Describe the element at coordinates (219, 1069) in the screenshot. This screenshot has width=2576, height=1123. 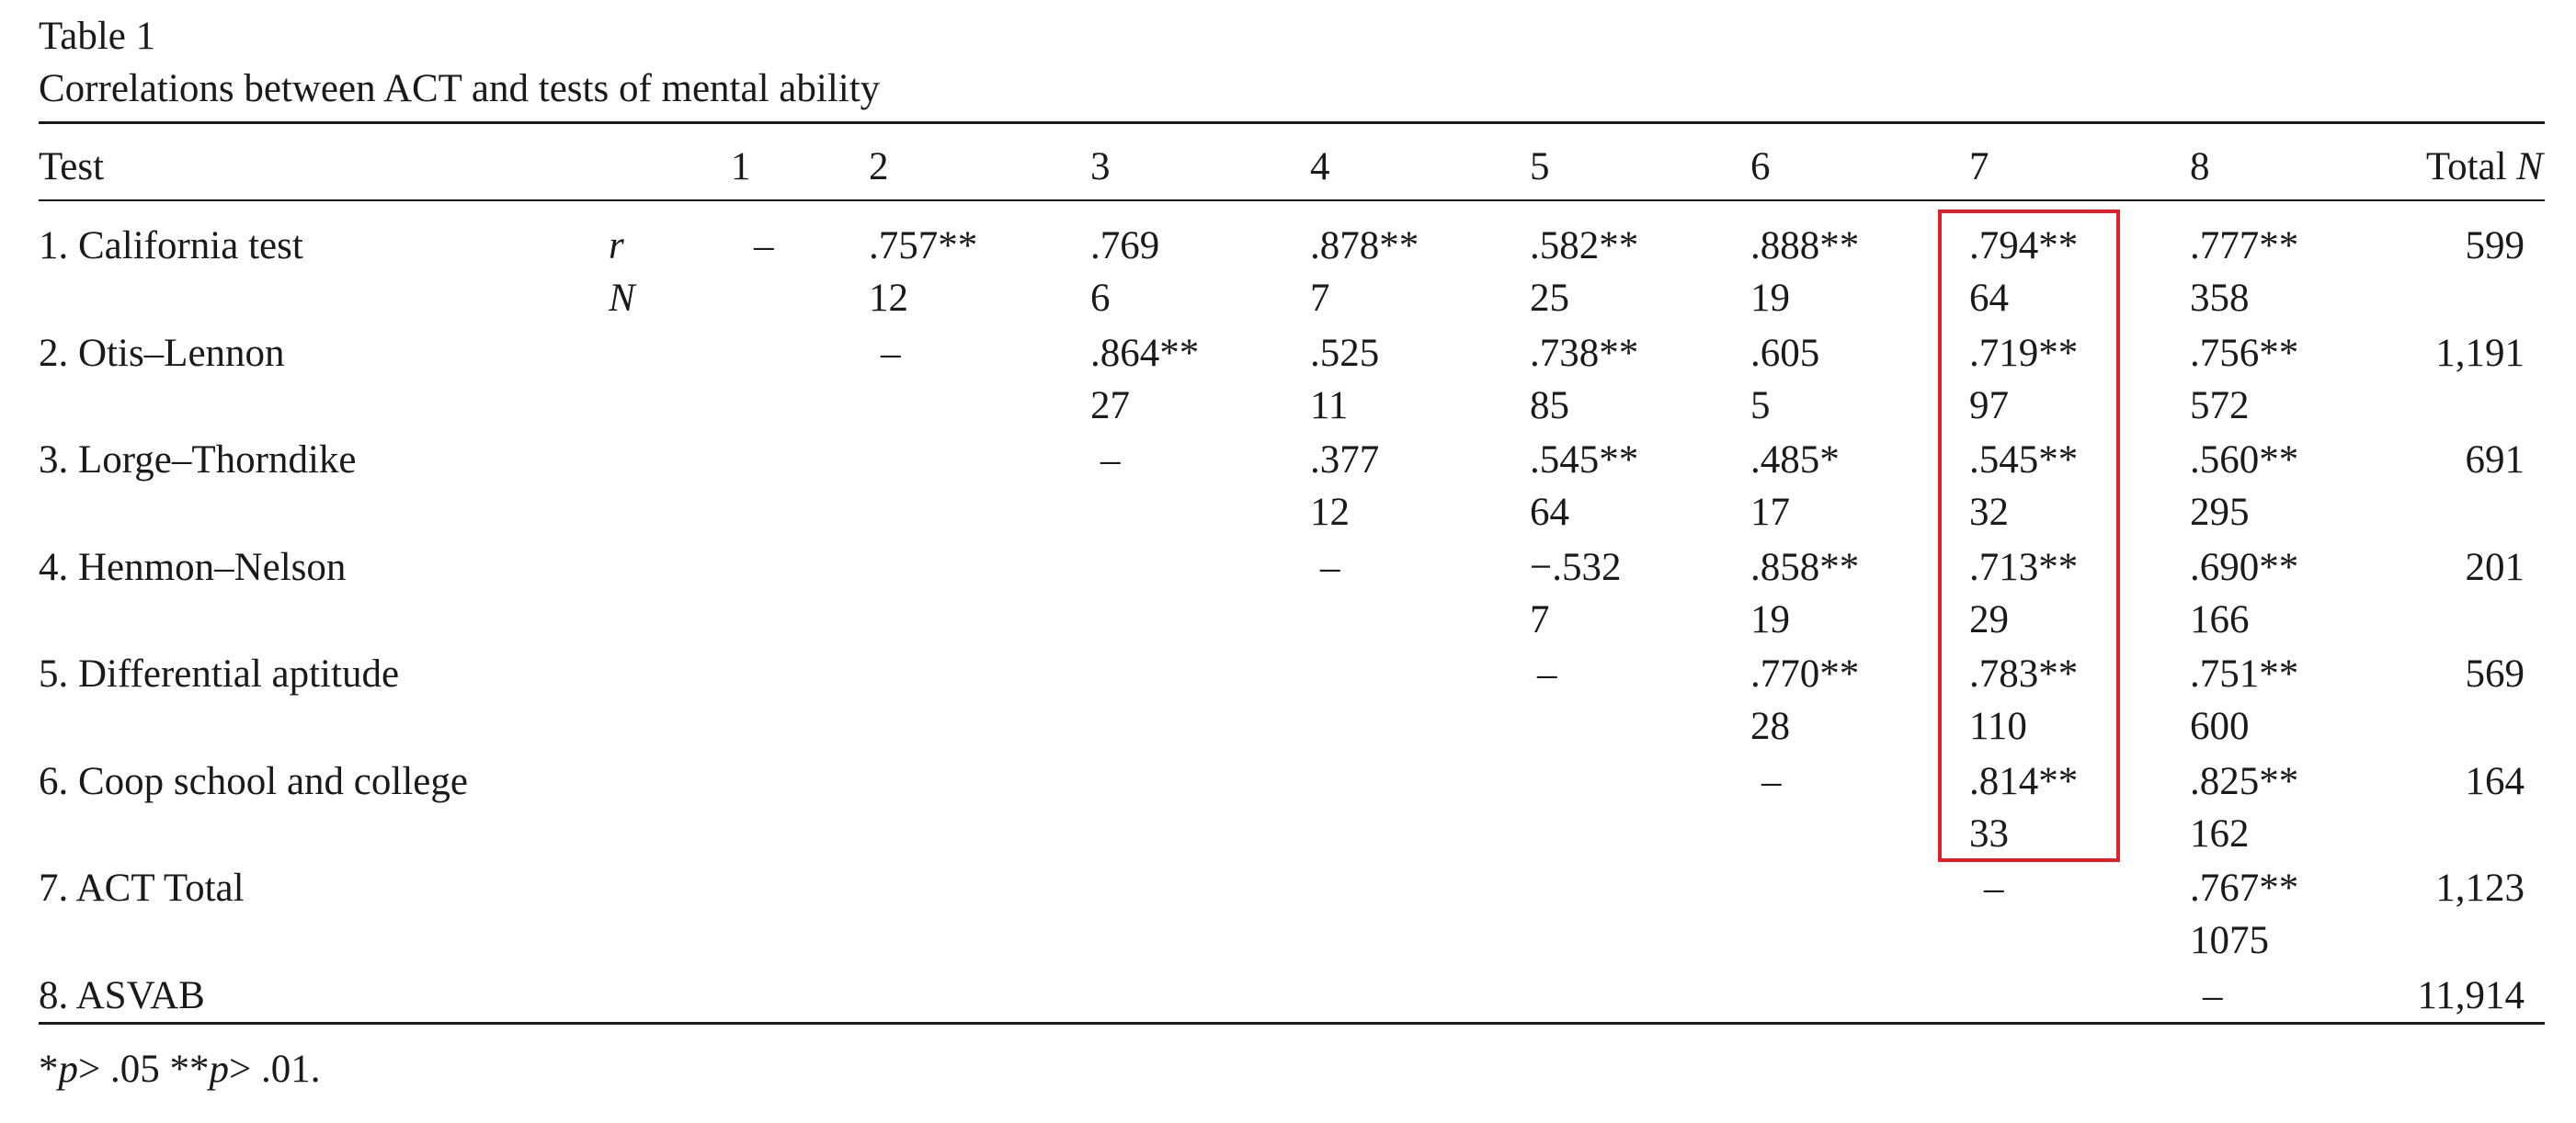
I see `footnote-p2: p` at that location.